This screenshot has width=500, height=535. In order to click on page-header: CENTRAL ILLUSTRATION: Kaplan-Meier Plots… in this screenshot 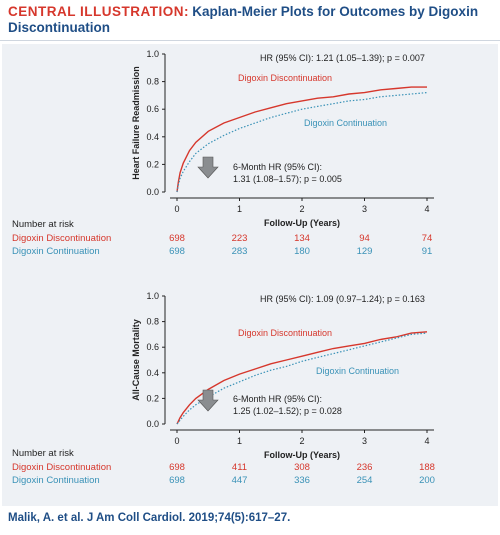, I will do `click(251, 20)`.